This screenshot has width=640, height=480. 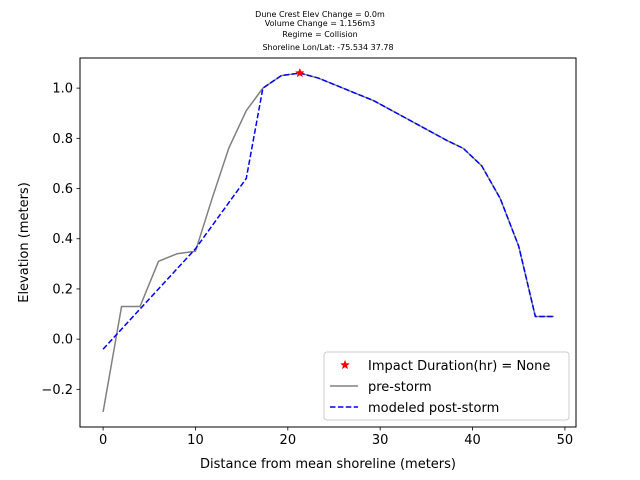 What do you see at coordinates (195, 440) in the screenshot?
I see `x-tick-label: 10` at bounding box center [195, 440].